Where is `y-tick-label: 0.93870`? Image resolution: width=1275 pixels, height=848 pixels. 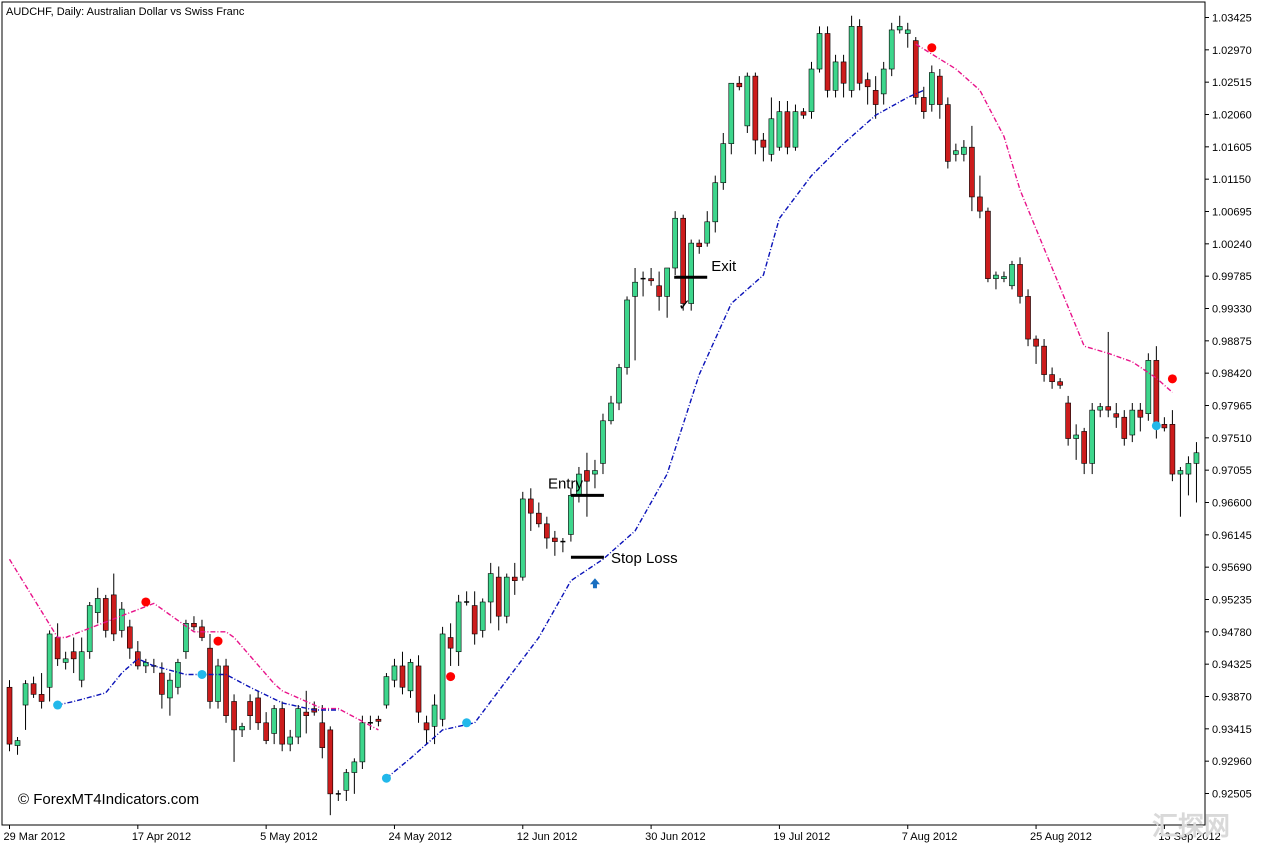 y-tick-label: 0.93870 is located at coordinates (1232, 698).